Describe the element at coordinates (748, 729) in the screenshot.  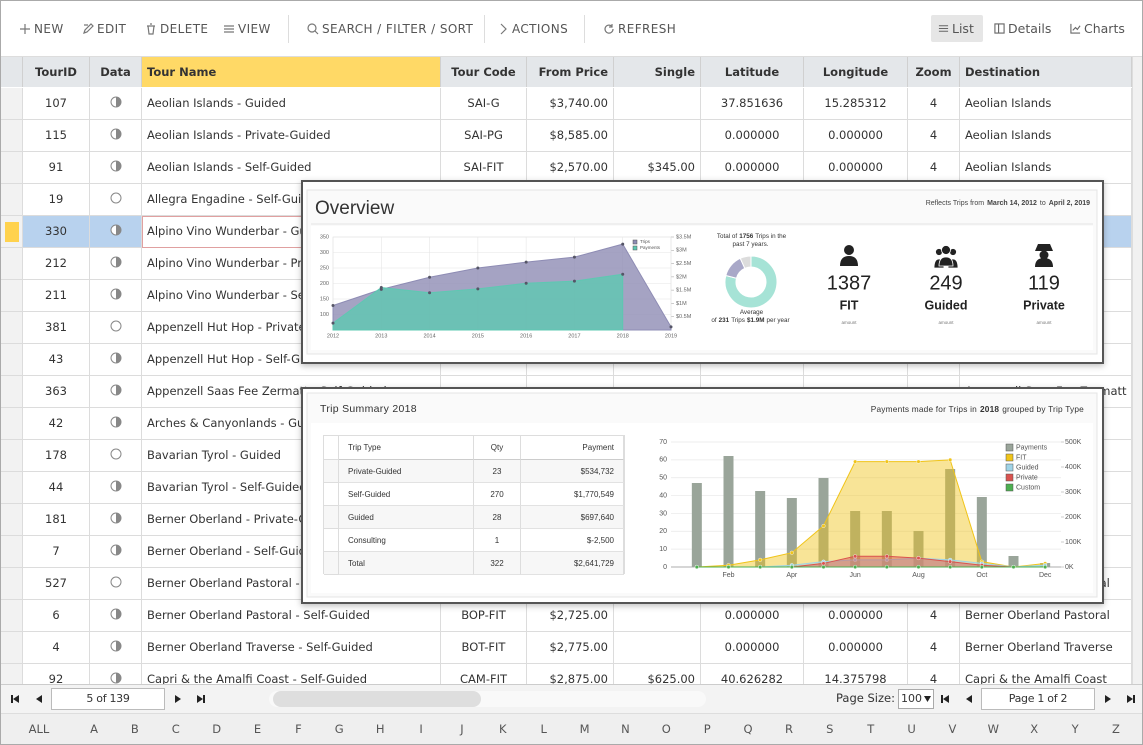
I see `alphabet-filter: Q` at that location.